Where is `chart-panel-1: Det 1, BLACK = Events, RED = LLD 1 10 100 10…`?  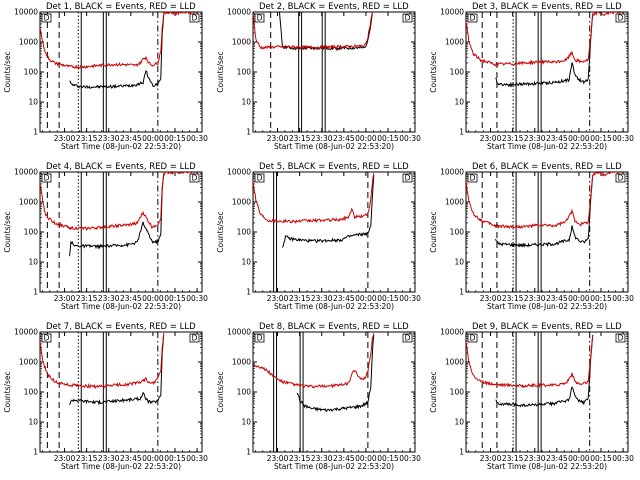 chart-panel-1: Det 1, BLACK = Events, RED = LLD 1 10 100 10… is located at coordinates (105, 76).